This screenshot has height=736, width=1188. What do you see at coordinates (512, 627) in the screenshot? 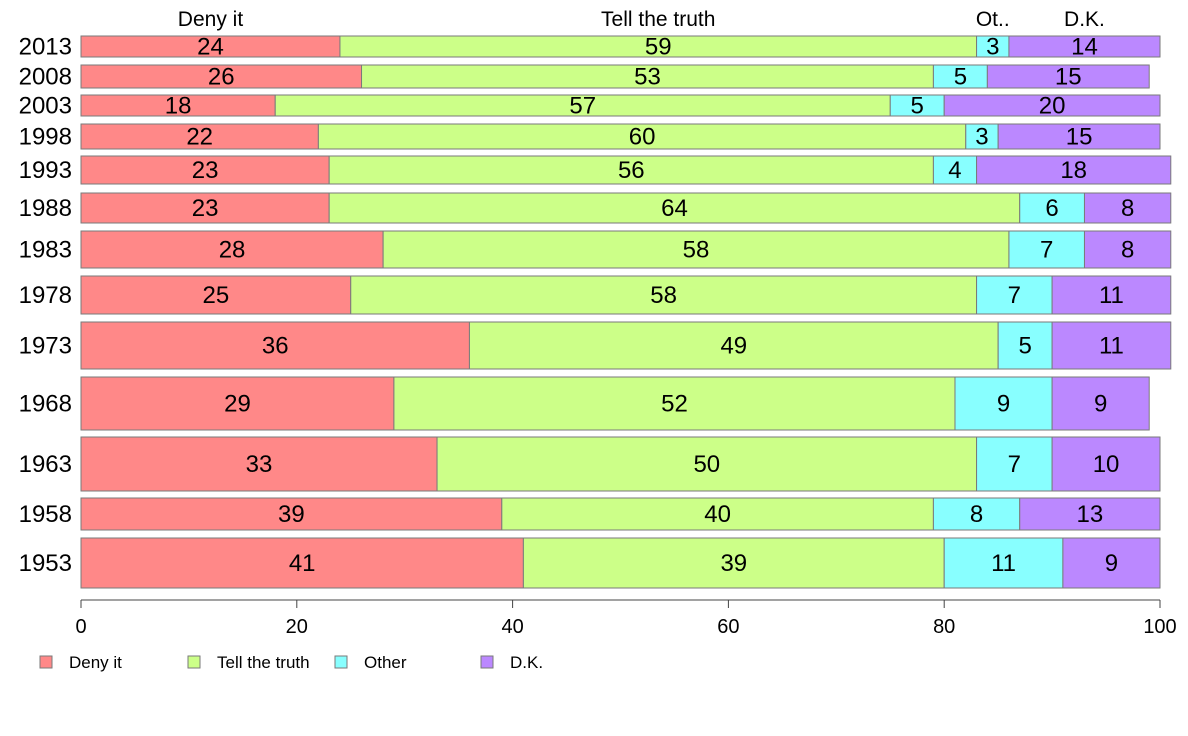
I see `x-tick-label: 40` at bounding box center [512, 627].